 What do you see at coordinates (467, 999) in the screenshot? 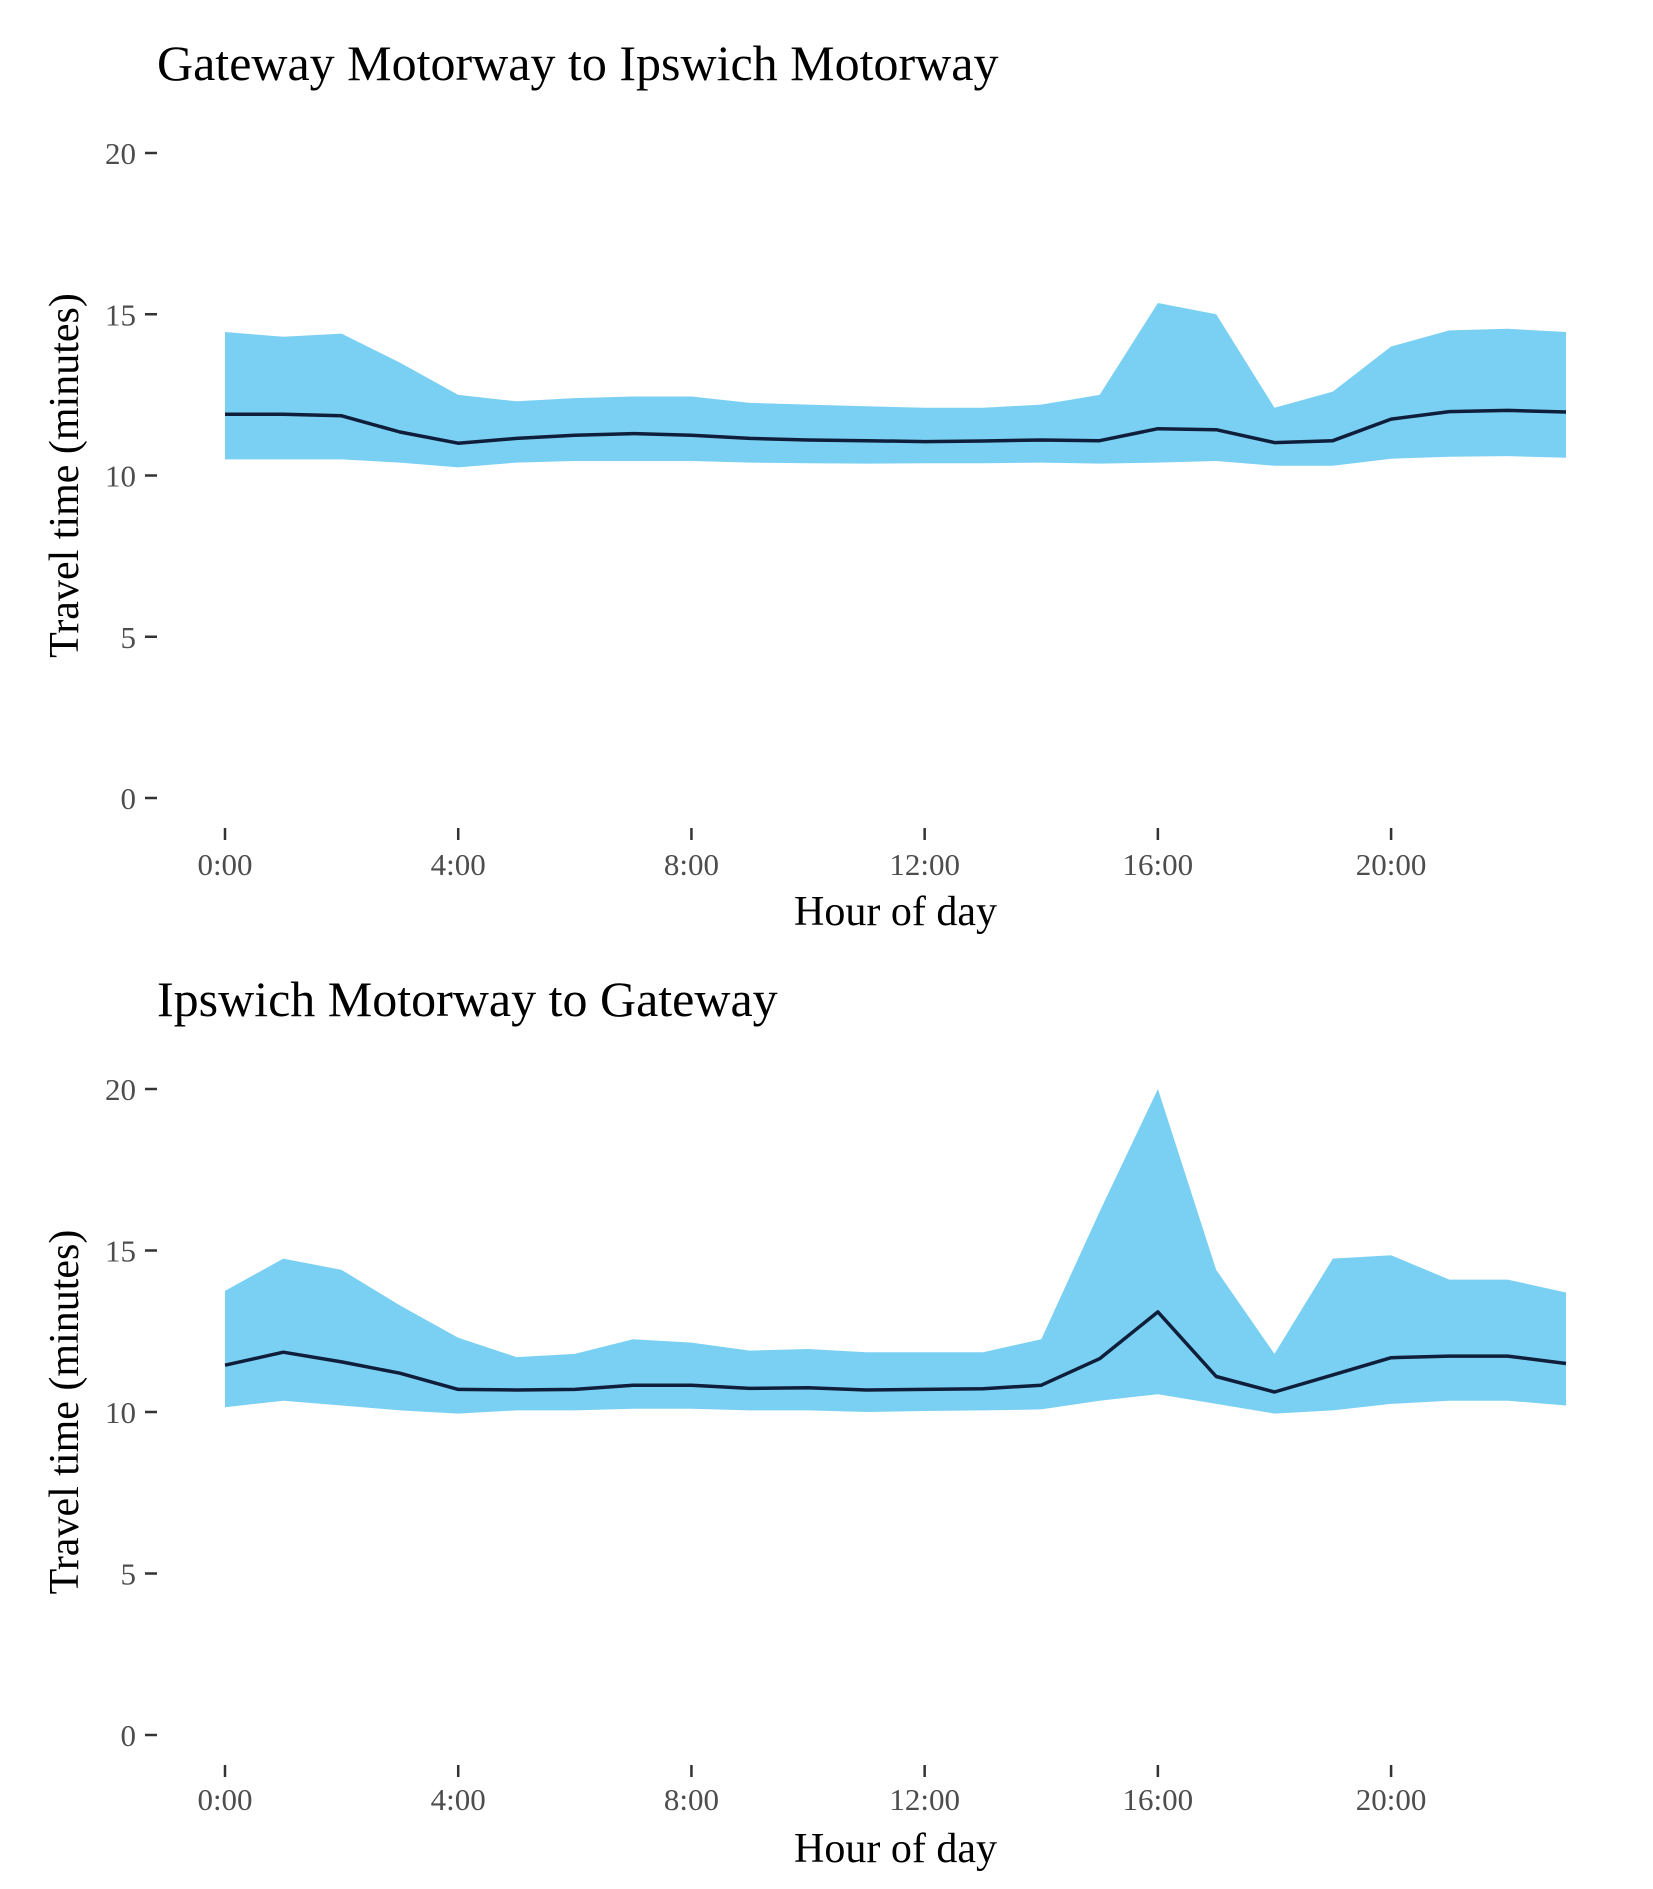
I see `chart-title: Ipswich Motorway to Gateway` at bounding box center [467, 999].